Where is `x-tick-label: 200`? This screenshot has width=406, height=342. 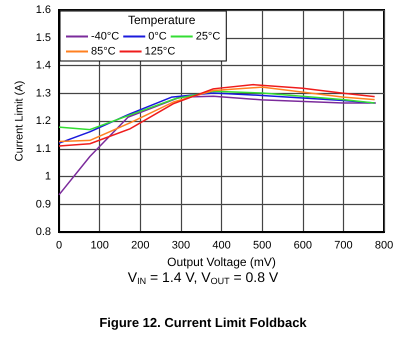
x-tick-label: 200 is located at coordinates (140, 246).